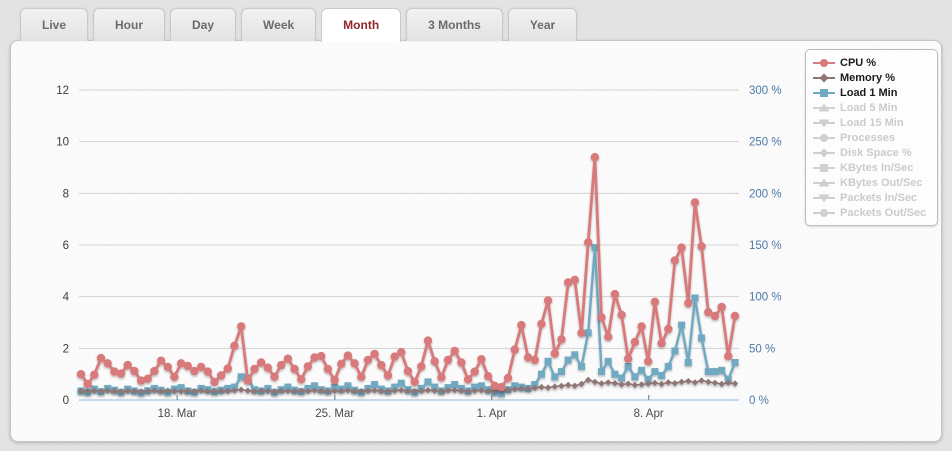 Image resolution: width=952 pixels, height=451 pixels. Describe the element at coordinates (762, 349) in the screenshot. I see `svg-text: 50 %` at that location.